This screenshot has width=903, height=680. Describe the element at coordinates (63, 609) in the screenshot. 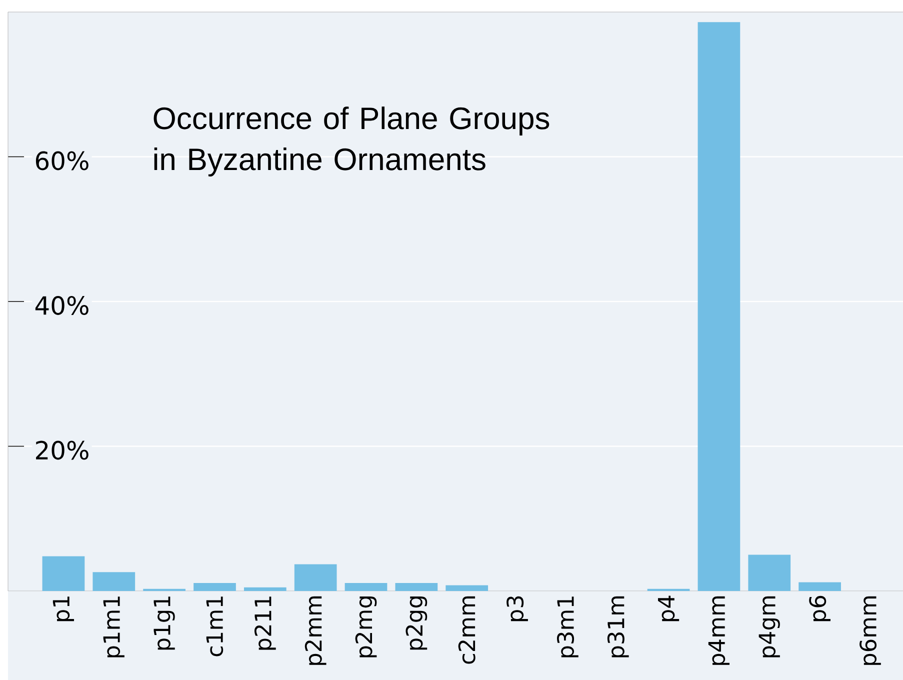

I see `x-tick-label: p1` at that location.